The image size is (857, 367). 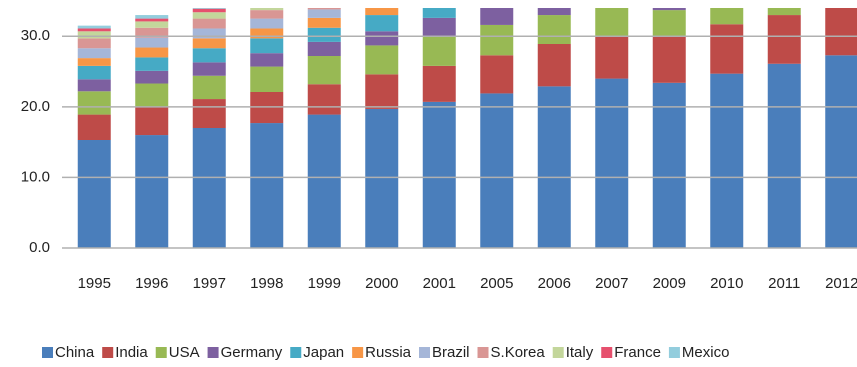 I want to click on y-tick-label: 10.0, so click(x=35, y=176).